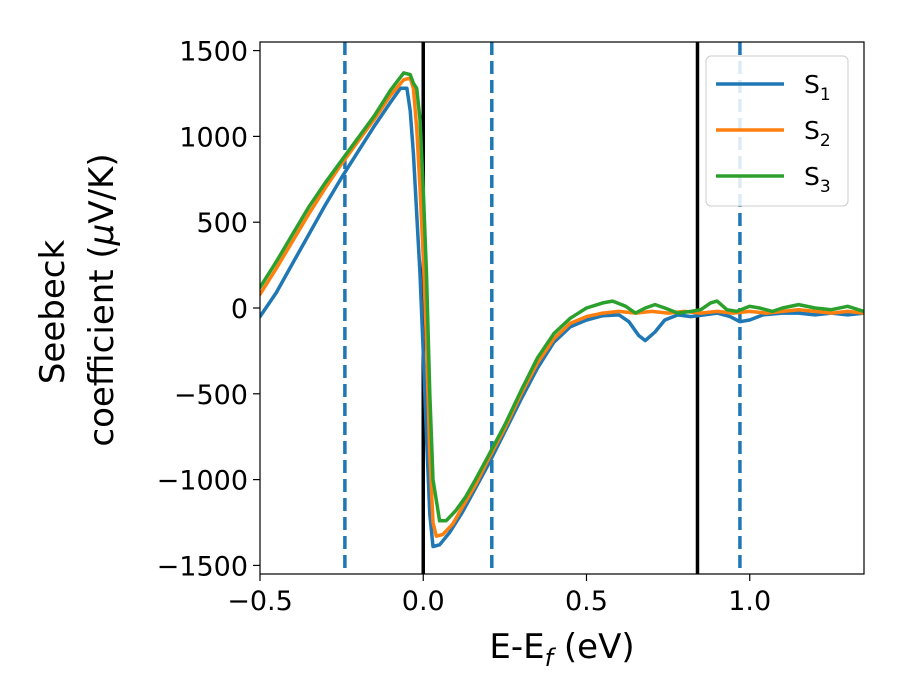  Describe the element at coordinates (202, 481) in the screenshot. I see `y-tick-label: −1000` at that location.